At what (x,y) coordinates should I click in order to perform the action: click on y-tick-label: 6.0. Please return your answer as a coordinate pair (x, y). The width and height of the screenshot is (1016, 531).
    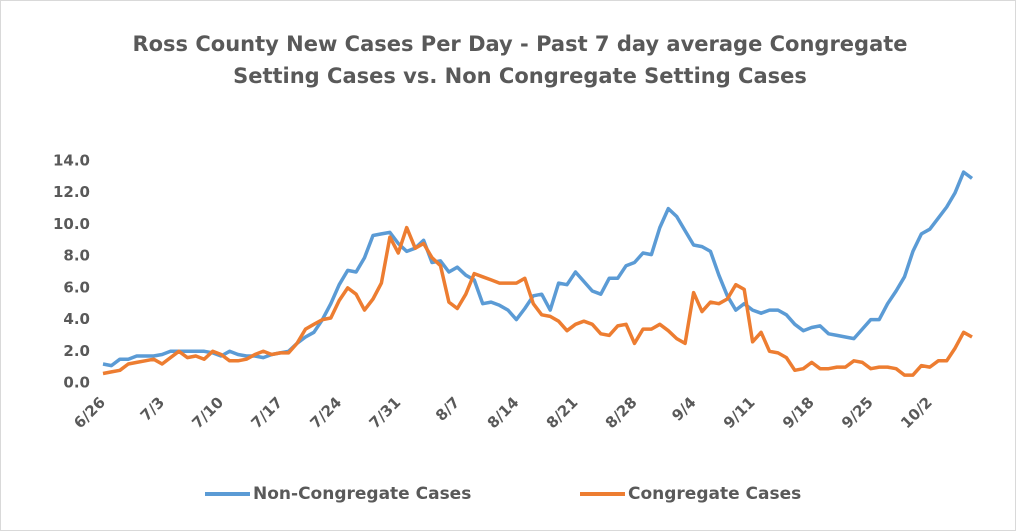
    Looking at the image, I should click on (76, 287).